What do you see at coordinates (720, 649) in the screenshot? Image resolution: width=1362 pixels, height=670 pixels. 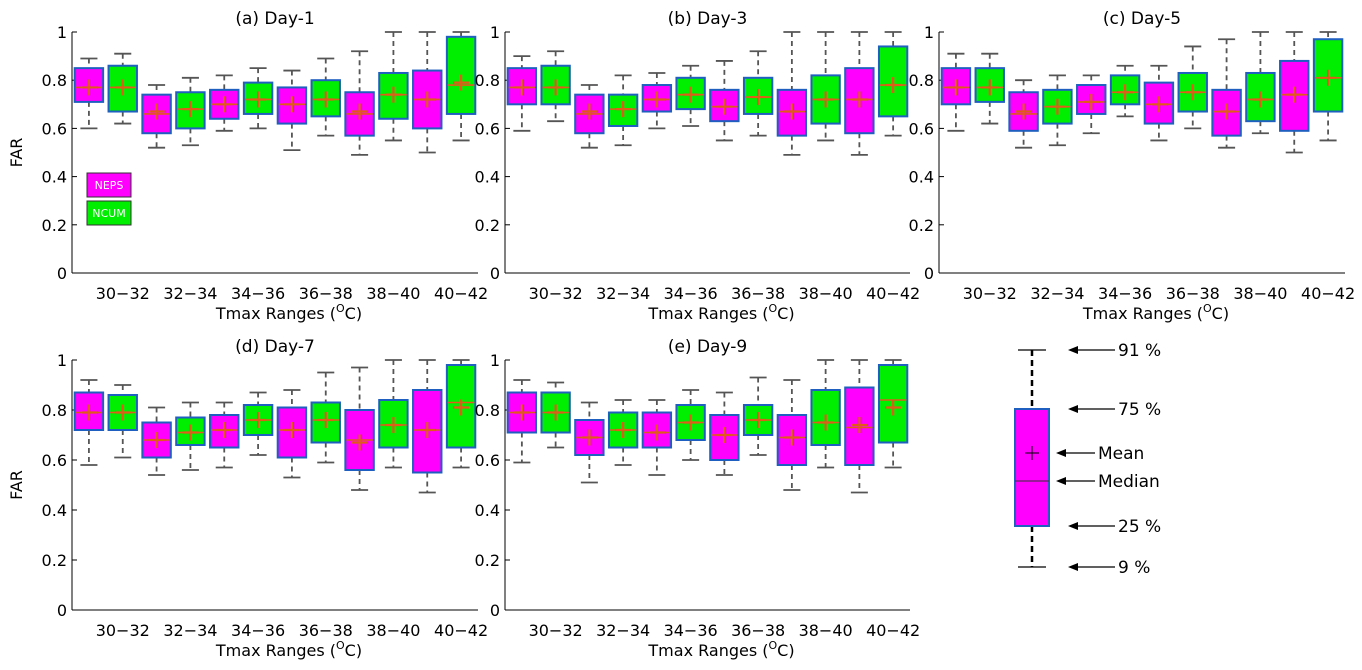 I see `x-axis-label: Tmax Ranges (OC)` at bounding box center [720, 649].